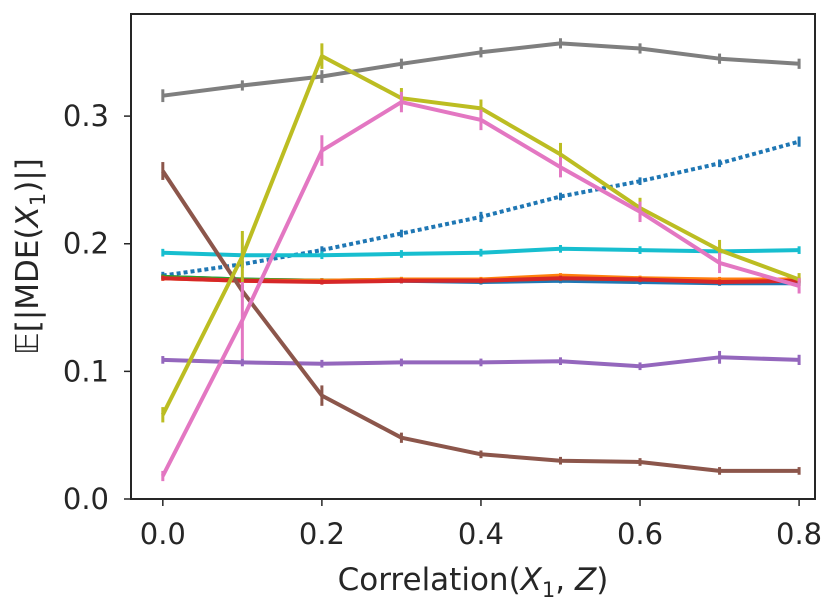 The width and height of the screenshot is (830, 610). I want to click on x-axis-label-suffix: ), so click(602, 580).